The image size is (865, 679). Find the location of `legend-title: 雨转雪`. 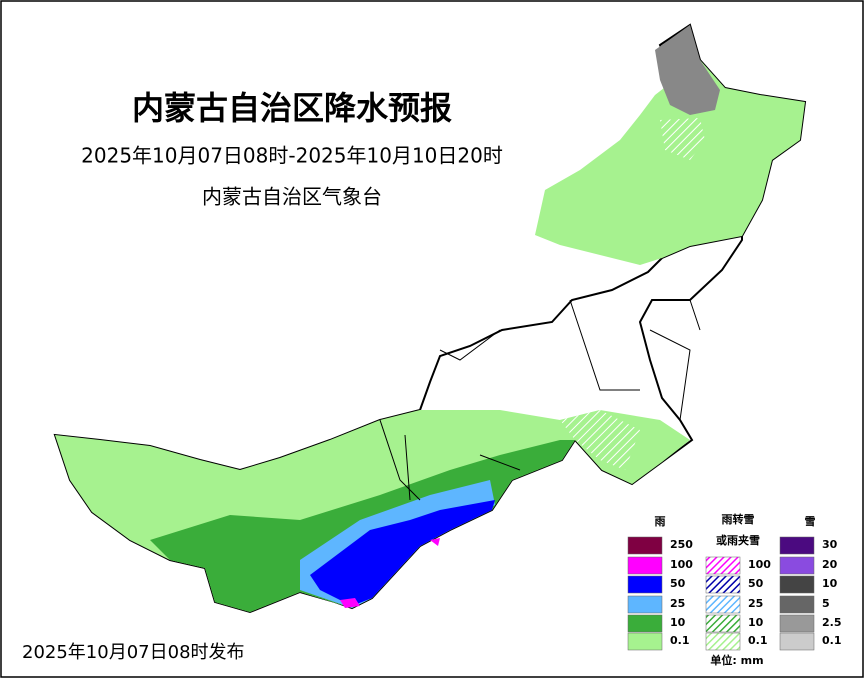

legend-title: 雨转雪 is located at coordinates (738, 519).